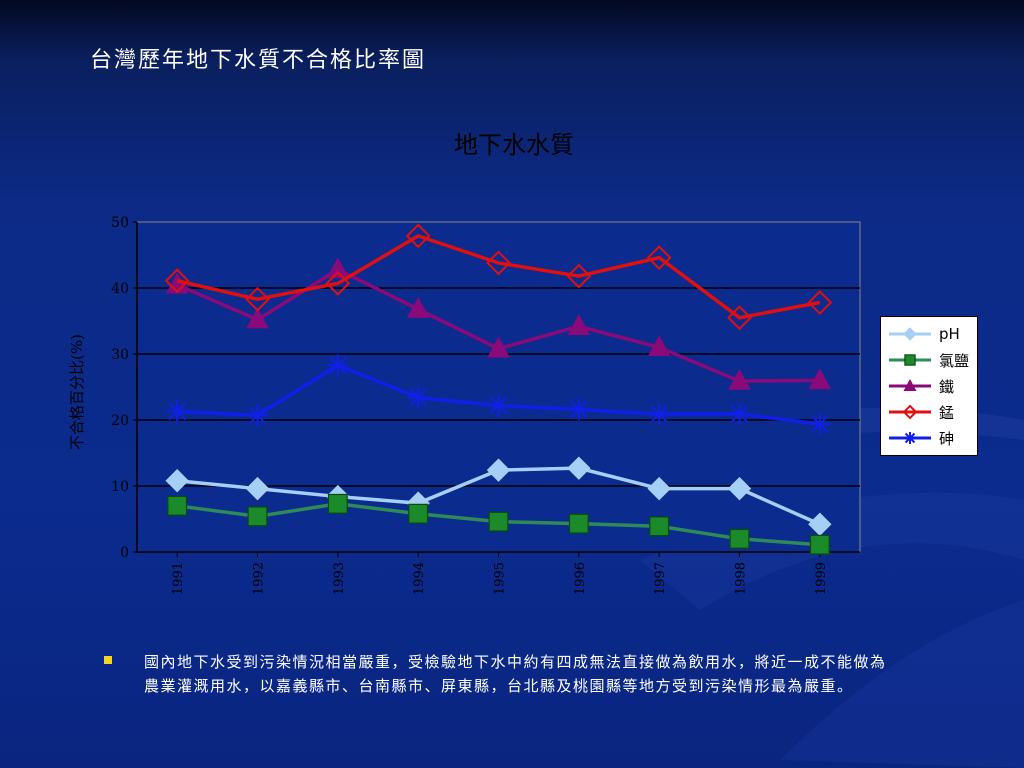 This screenshot has width=1024, height=768. What do you see at coordinates (580, 578) in the screenshot?
I see `x-tick-label: 1996` at bounding box center [580, 578].